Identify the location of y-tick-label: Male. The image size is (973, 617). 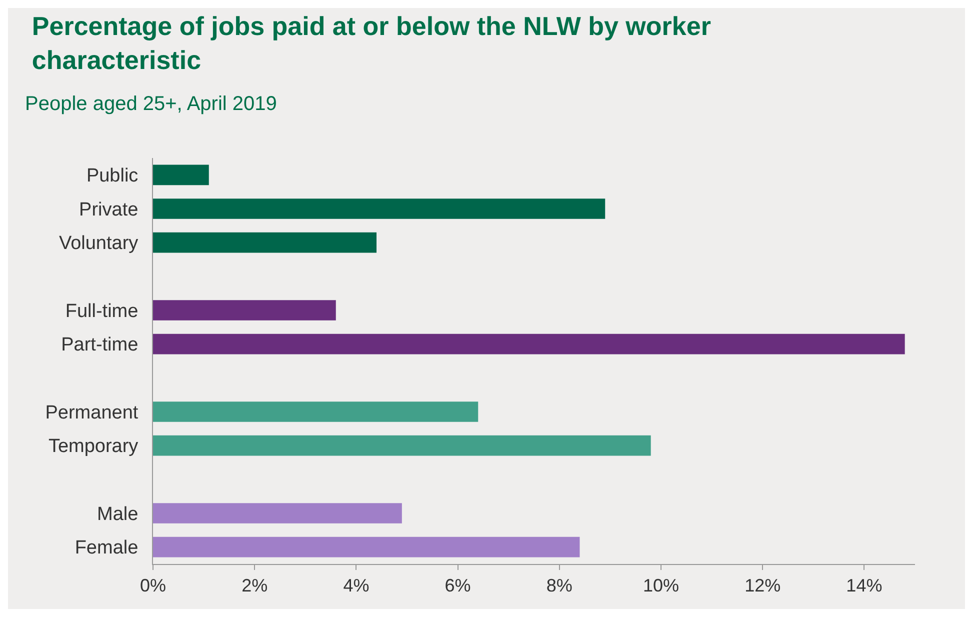
(117, 514).